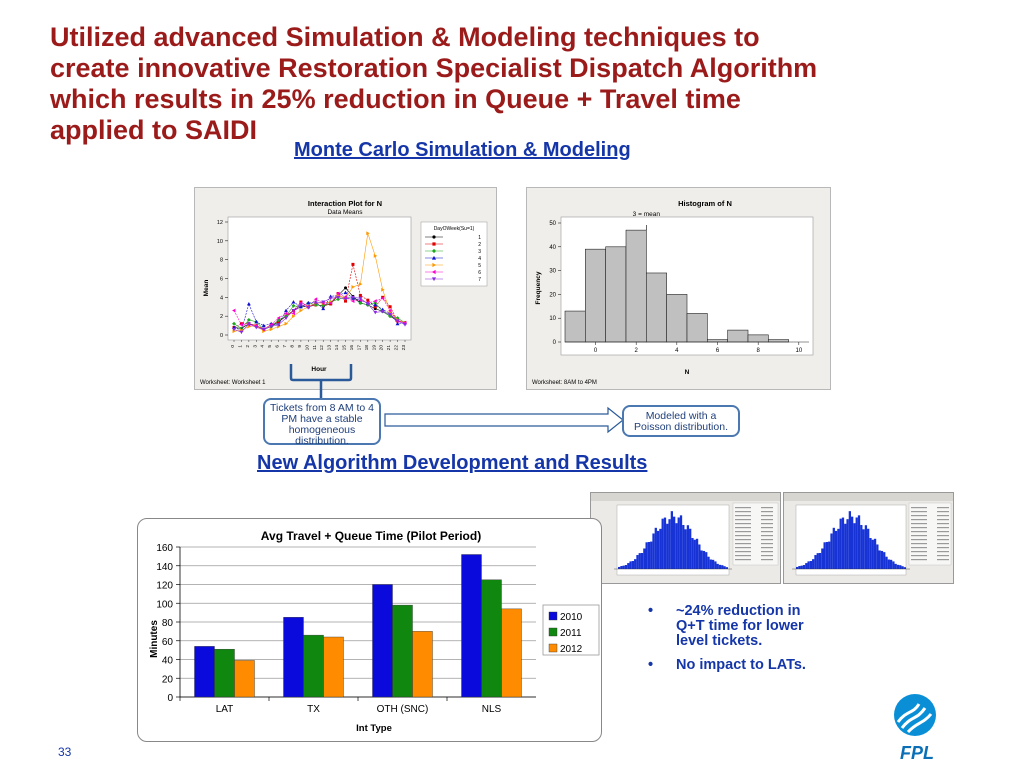 The width and height of the screenshot is (1024, 768). What do you see at coordinates (154, 639) in the screenshot?
I see `bar-chart-ylabel: Minutes` at bounding box center [154, 639].